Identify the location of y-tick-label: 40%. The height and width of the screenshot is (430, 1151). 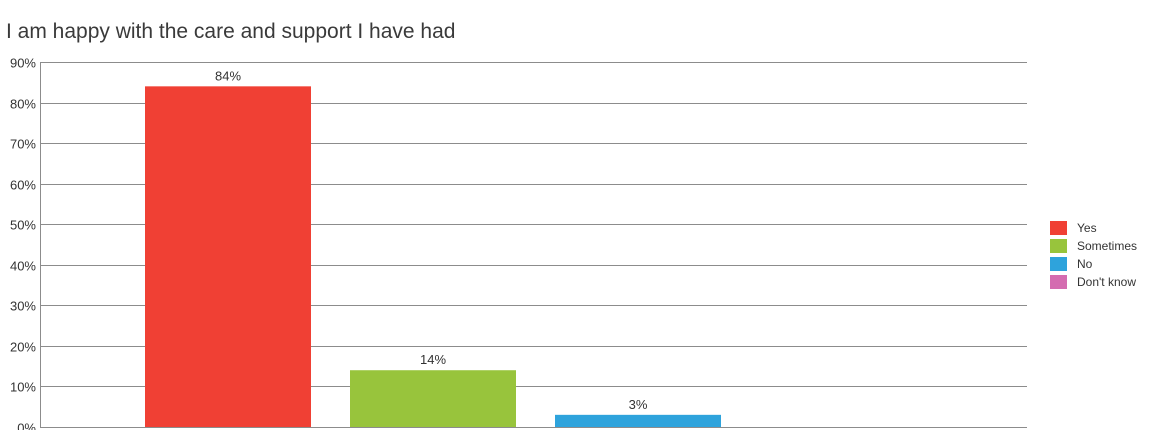
(23, 266).